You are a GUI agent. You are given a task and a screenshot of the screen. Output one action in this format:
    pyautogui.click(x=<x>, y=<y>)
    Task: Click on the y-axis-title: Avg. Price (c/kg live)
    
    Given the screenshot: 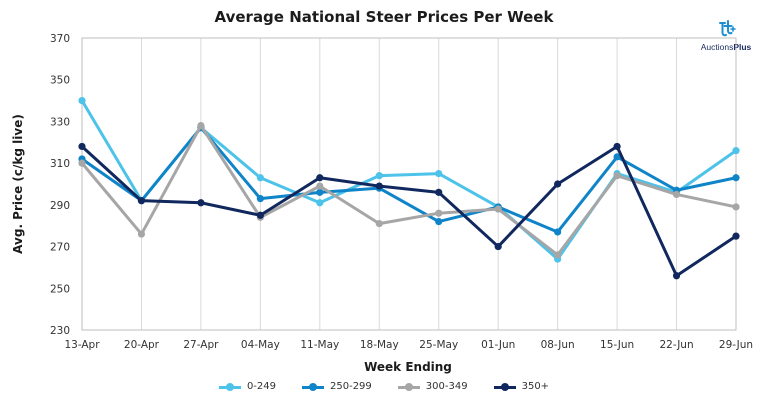 What is the action you would take?
    pyautogui.click(x=18, y=184)
    